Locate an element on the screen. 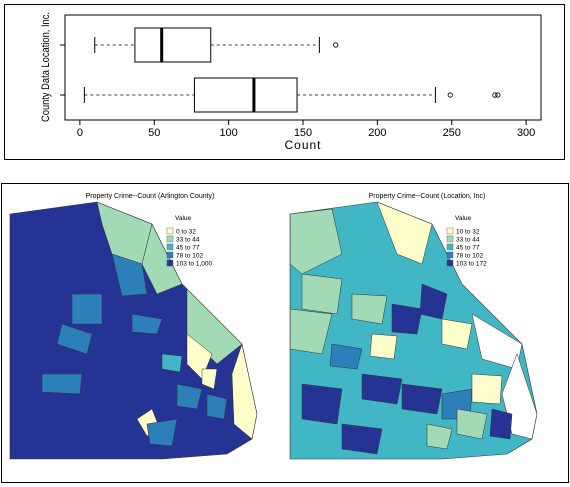 The width and height of the screenshot is (570, 487). x-tick-label: 300 is located at coordinates (526, 133).